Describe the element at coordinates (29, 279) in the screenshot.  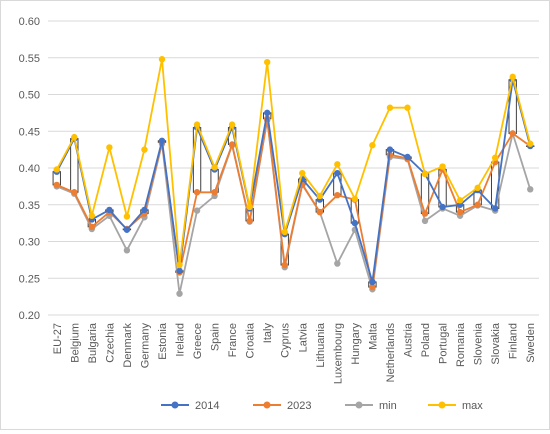
I see `y-tick-label: 0.25` at that location.